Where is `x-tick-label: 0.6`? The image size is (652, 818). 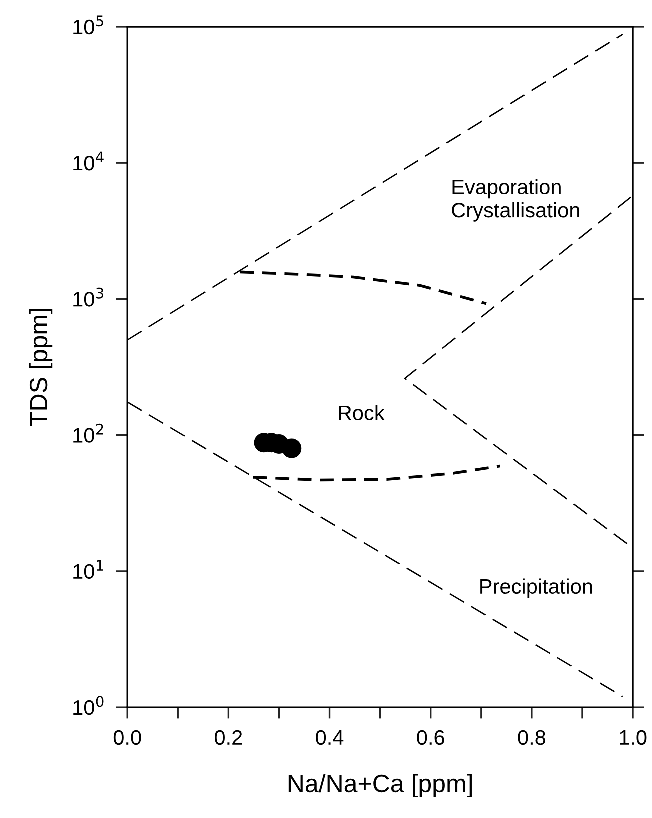 x-tick-label: 0.6 is located at coordinates (430, 738).